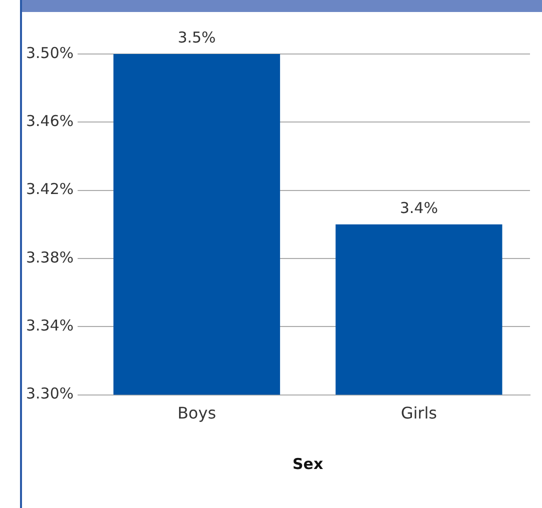  I want to click on x-tick-label: Boys, so click(196, 413).